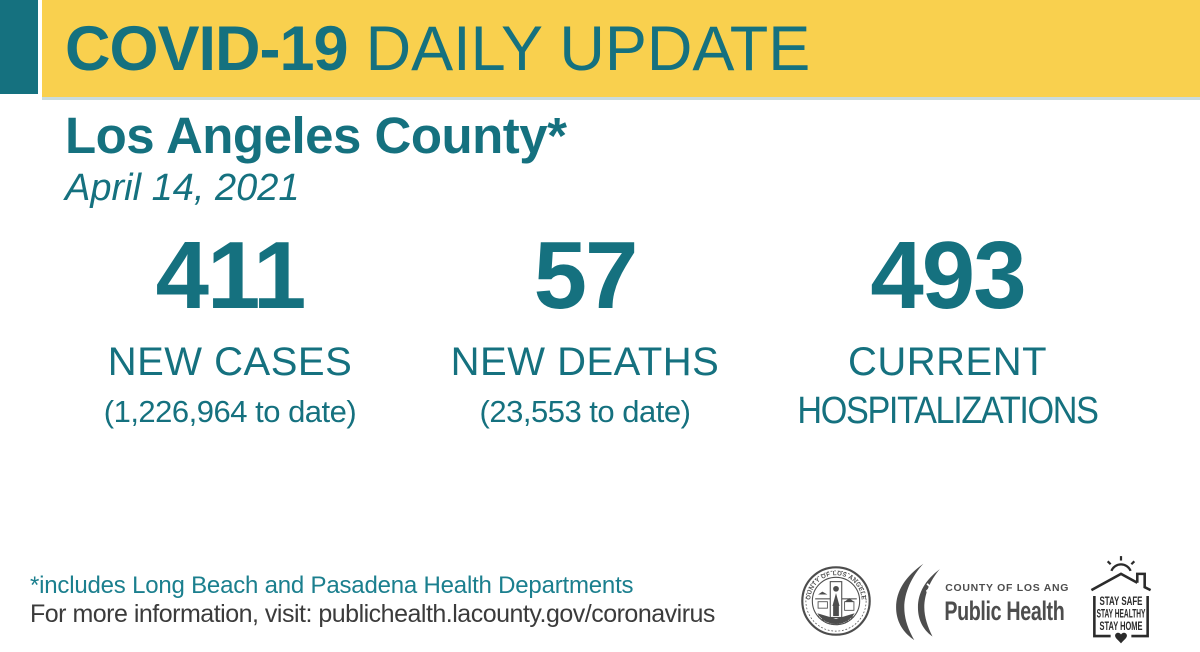 This screenshot has height=652, width=1200. What do you see at coordinates (947, 362) in the screenshot?
I see `hospitalizations-label-line1: CURRENT` at bounding box center [947, 362].